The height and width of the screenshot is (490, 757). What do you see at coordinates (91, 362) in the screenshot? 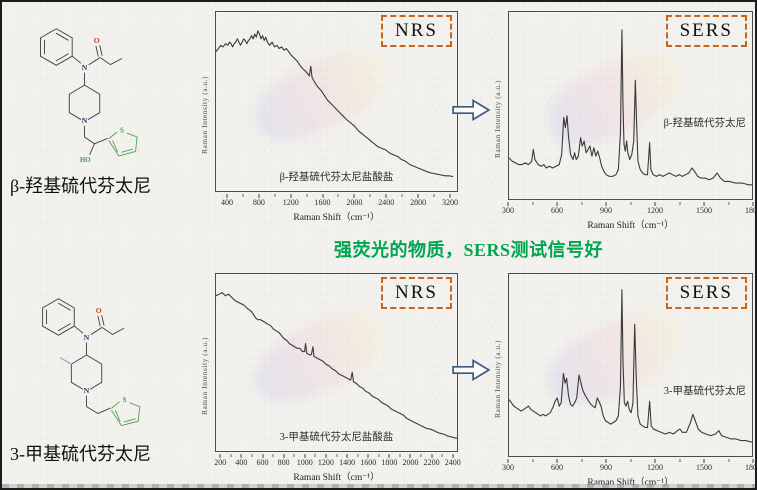
I see `molecule-structure-3-methylthiofentanyl: N O N S` at bounding box center [91, 362].